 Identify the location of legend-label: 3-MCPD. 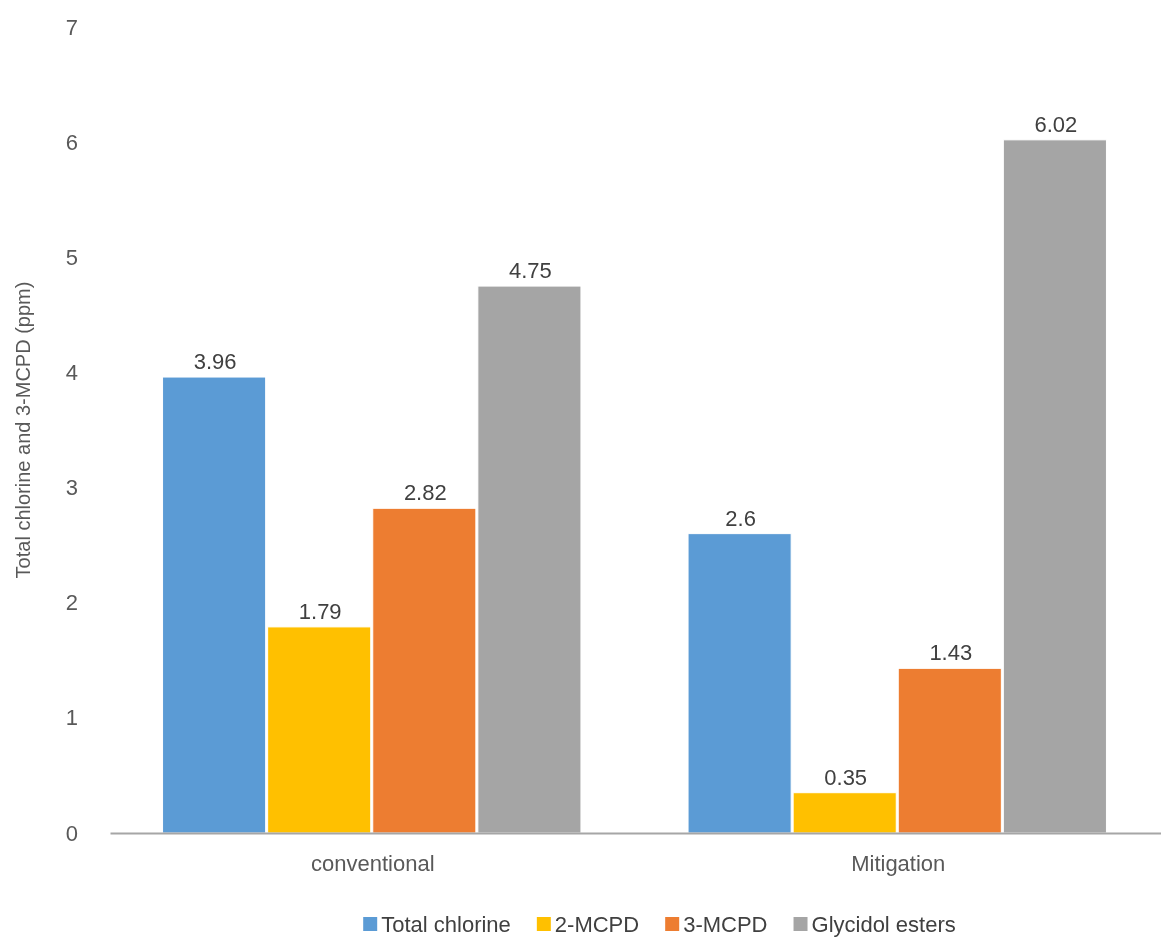
(725, 924).